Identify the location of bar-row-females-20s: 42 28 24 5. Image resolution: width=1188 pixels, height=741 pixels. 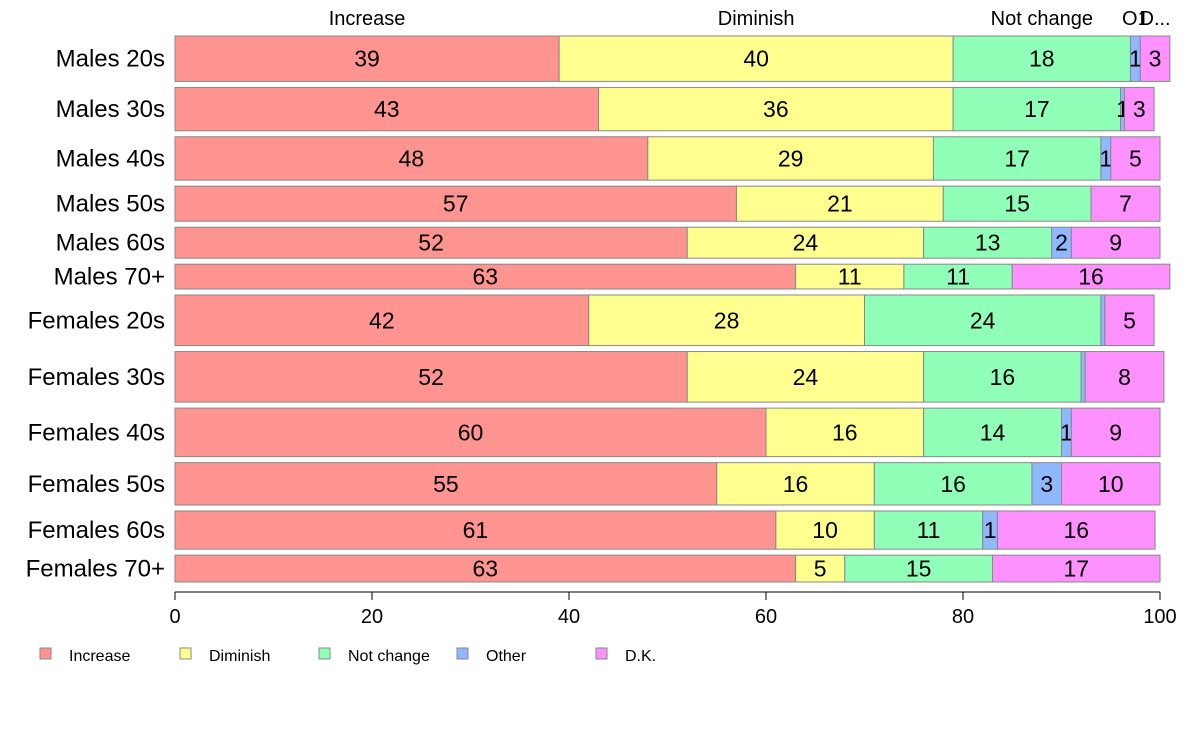
(664, 320).